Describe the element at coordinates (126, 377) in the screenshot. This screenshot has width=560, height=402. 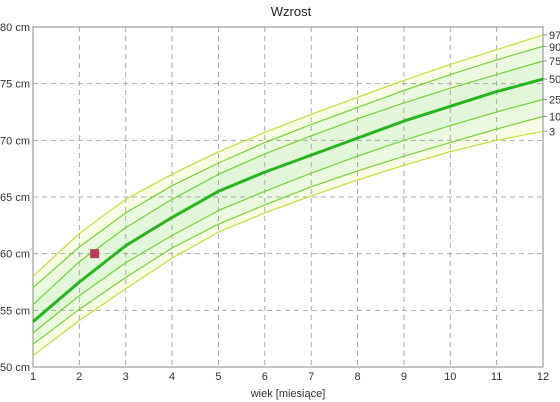
I see `x-tick-label: 3` at that location.